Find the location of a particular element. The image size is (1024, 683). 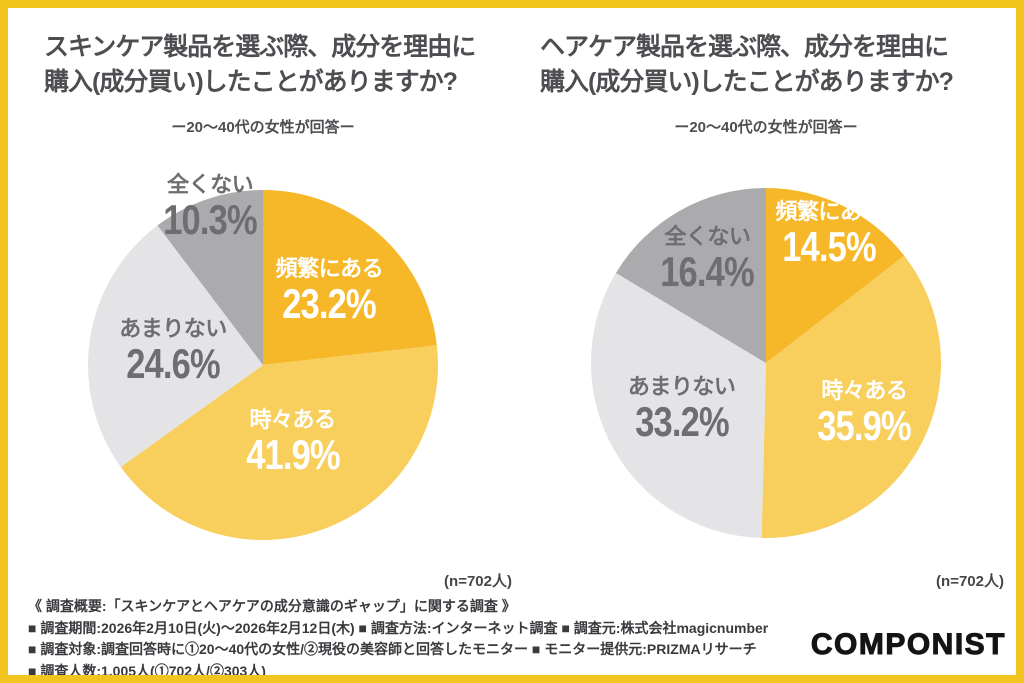

pie-slice-value: 16.4% is located at coordinates (707, 272).